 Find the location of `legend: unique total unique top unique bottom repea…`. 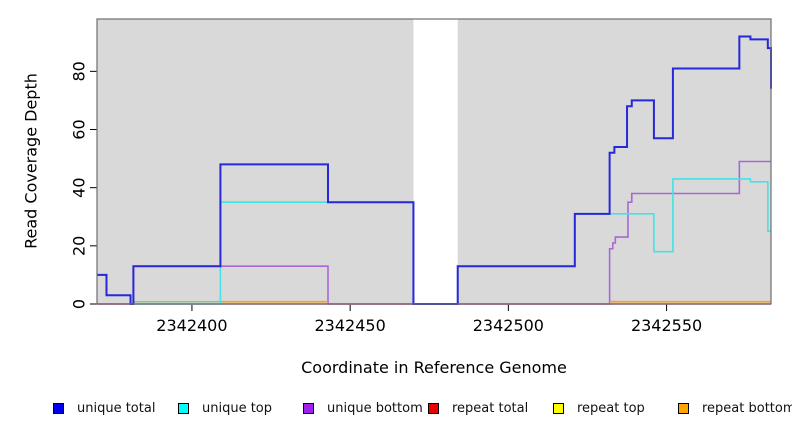

legend: unique total unique top unique bottom repea… is located at coordinates (396, 411).